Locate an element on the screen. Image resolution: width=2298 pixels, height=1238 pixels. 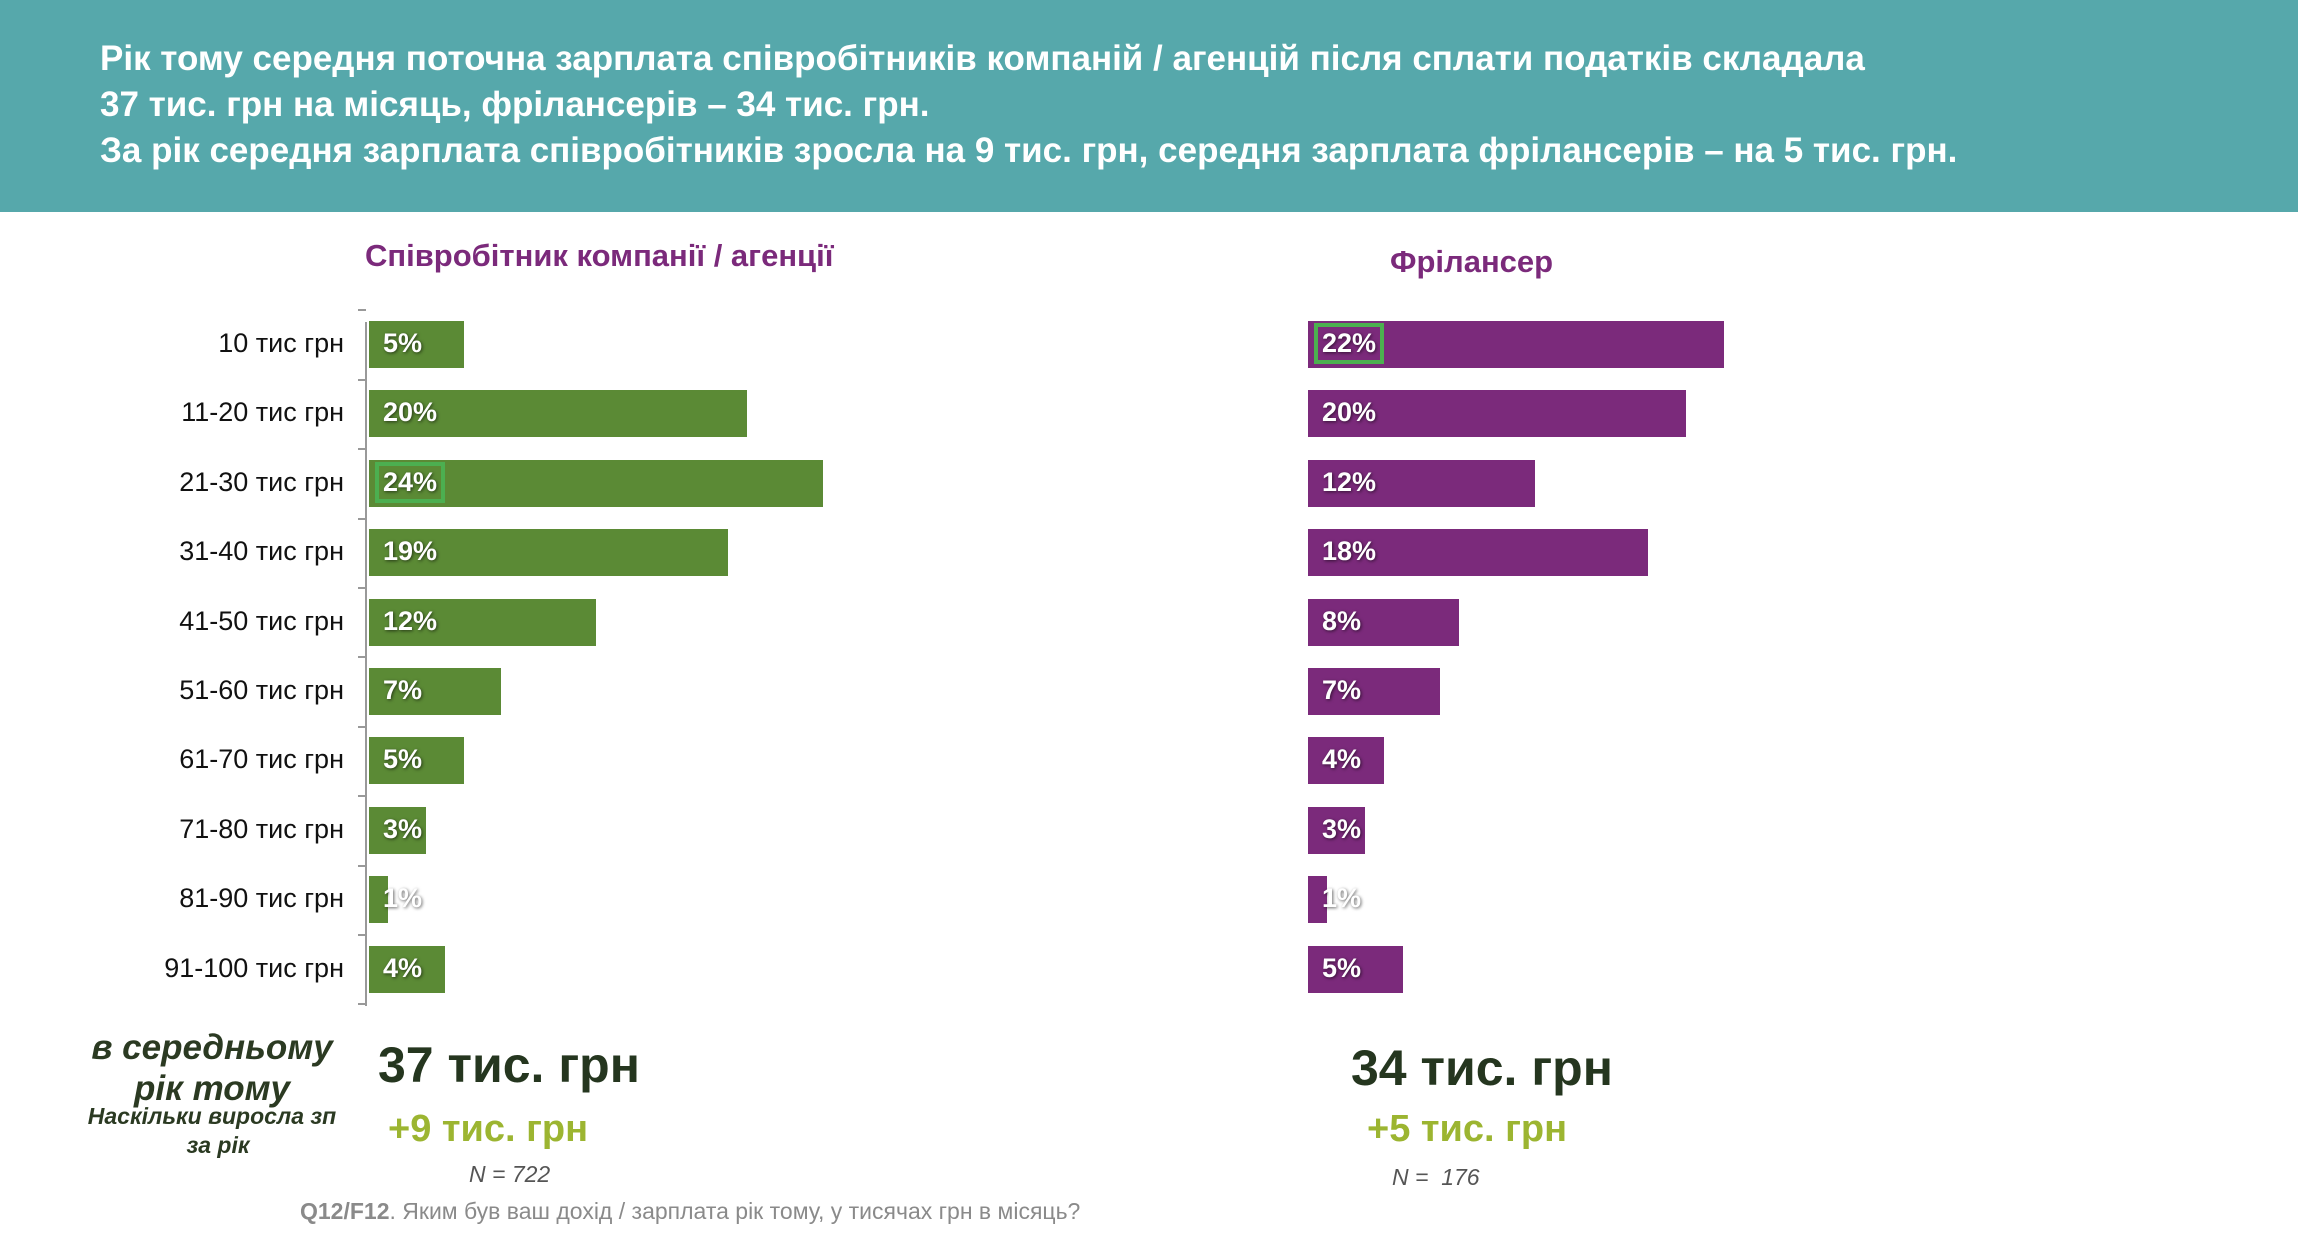
employee-growth: +9 тис. грн is located at coordinates (488, 1129).